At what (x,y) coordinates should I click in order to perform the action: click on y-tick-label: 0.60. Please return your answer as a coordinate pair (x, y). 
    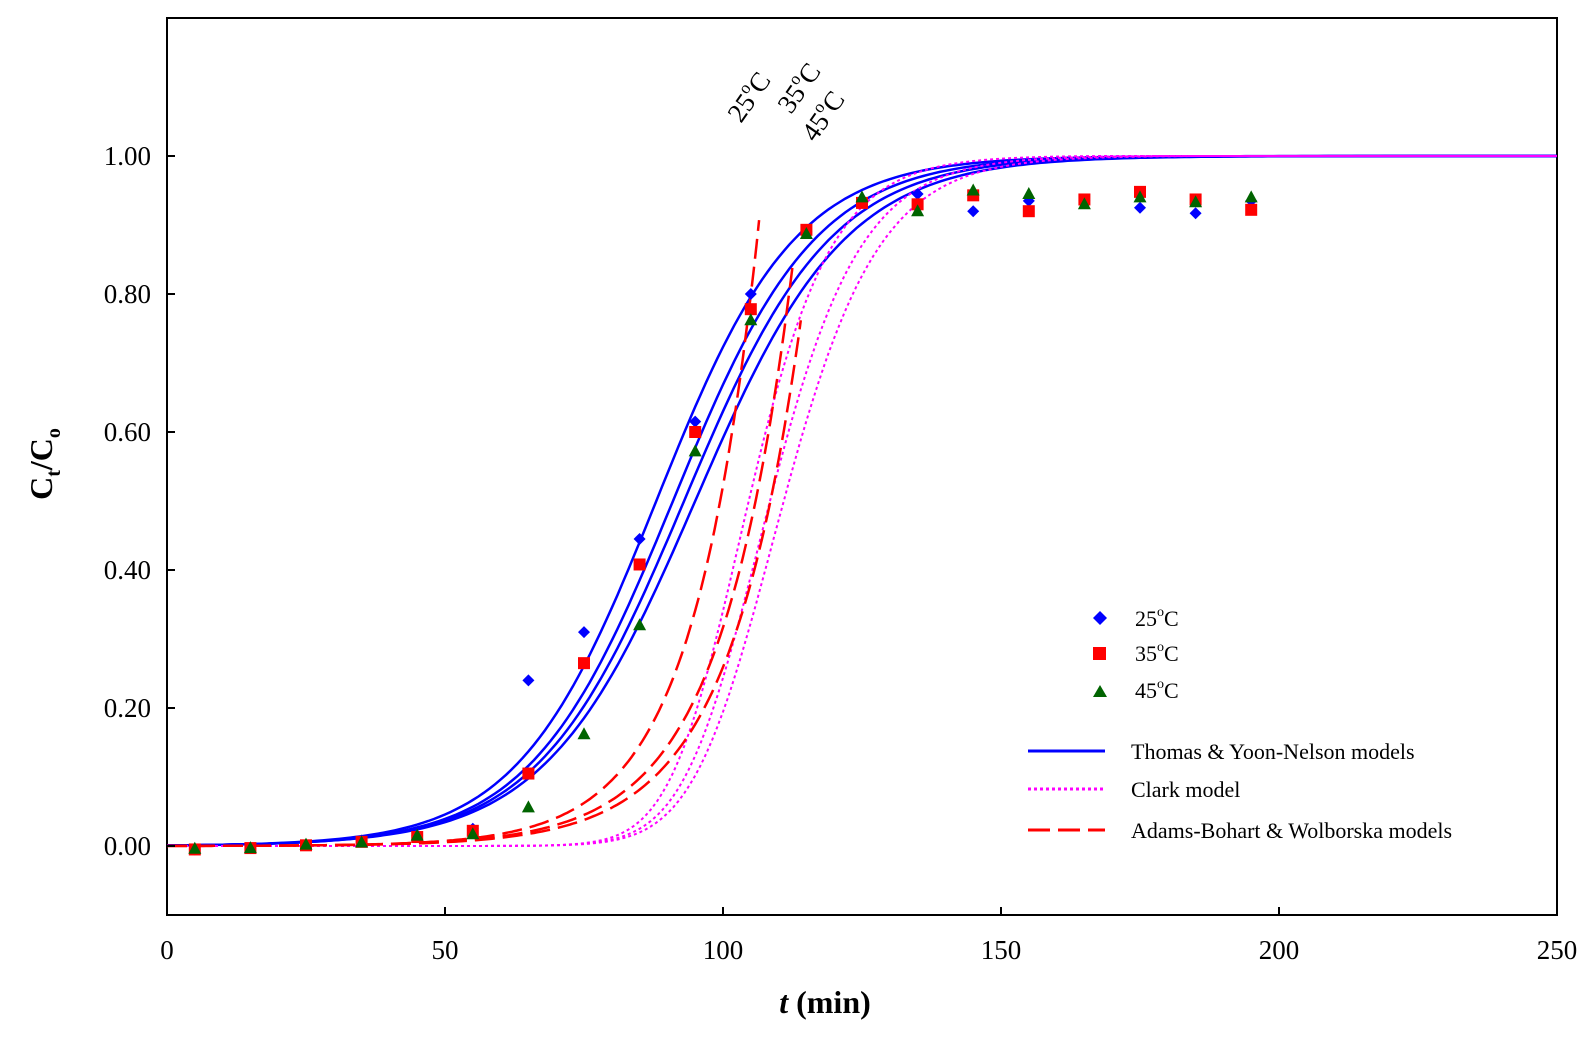
    Looking at the image, I should click on (127, 432).